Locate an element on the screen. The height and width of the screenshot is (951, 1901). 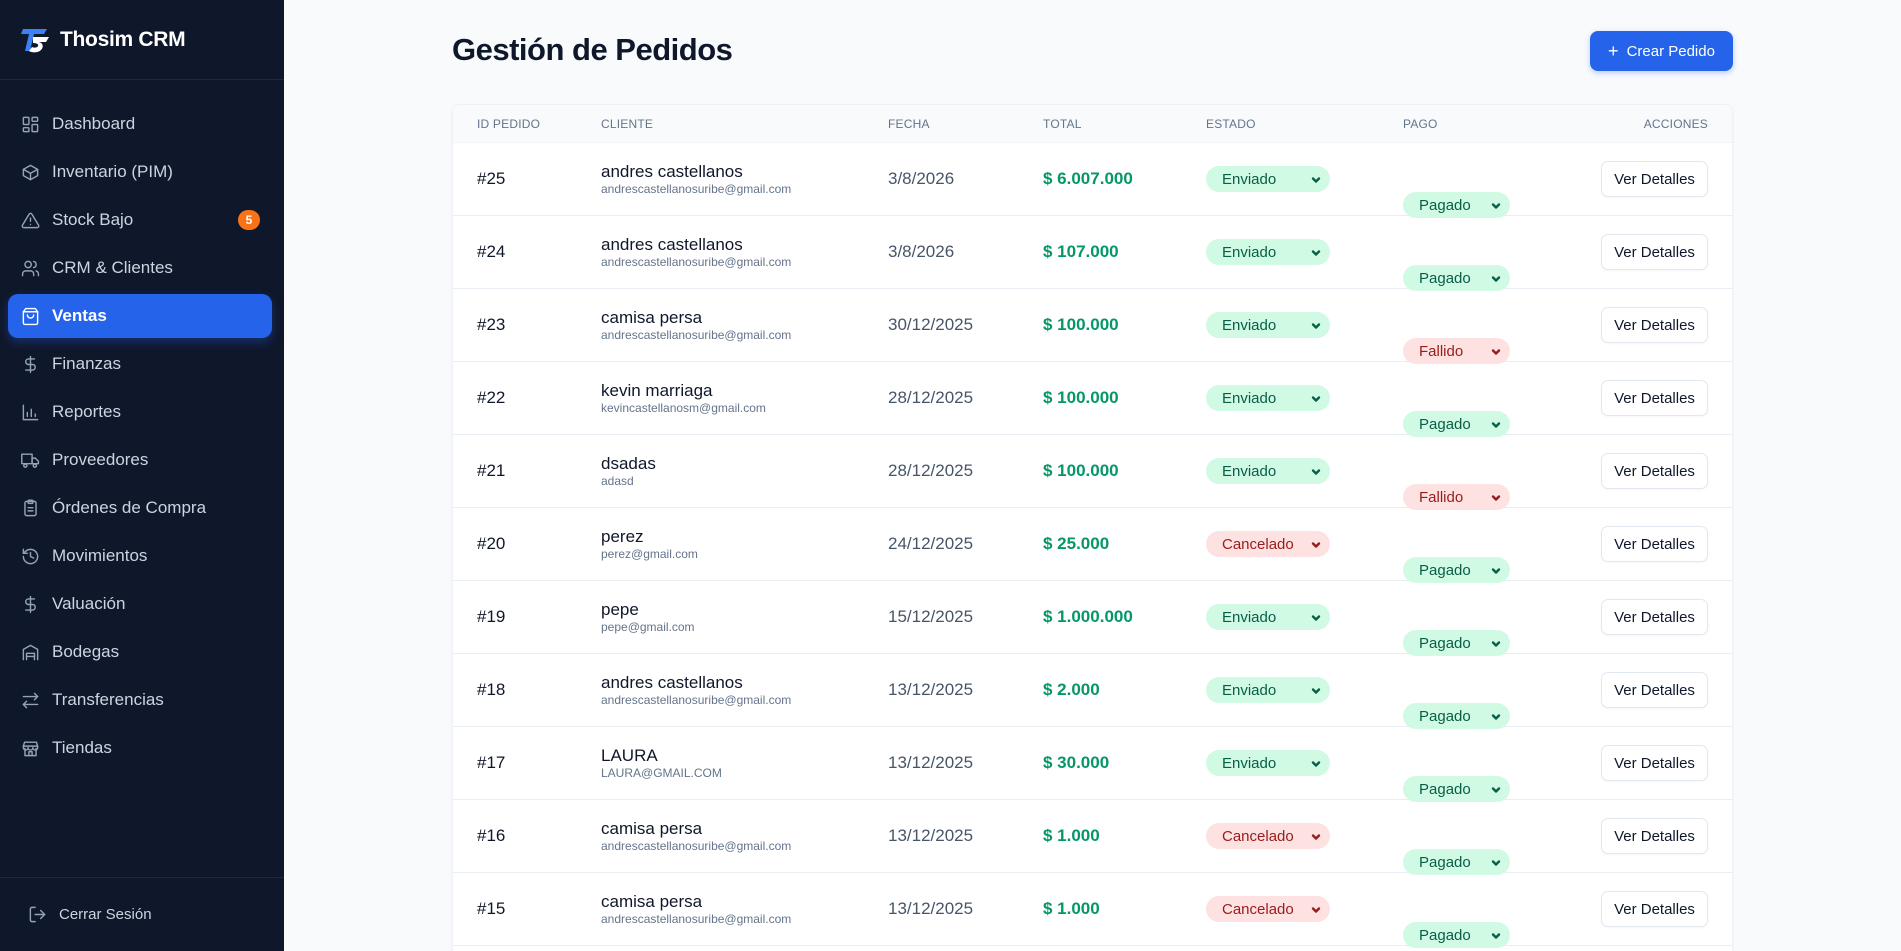
sidebar-item-label: Bodegas is located at coordinates (86, 651).